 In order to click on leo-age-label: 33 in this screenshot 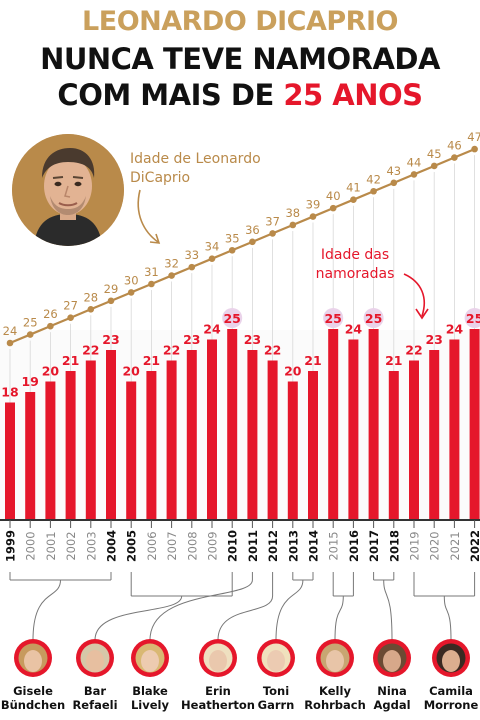, I will do `click(191, 255)`.